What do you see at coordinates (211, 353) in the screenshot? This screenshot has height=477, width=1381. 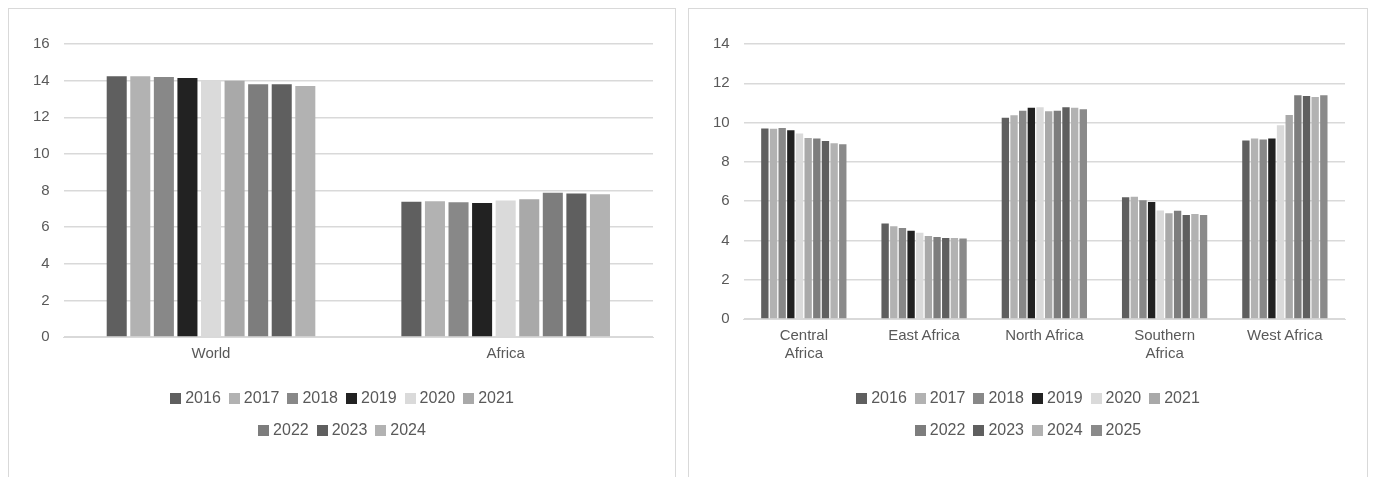 I see `x-tick-label: World` at bounding box center [211, 353].